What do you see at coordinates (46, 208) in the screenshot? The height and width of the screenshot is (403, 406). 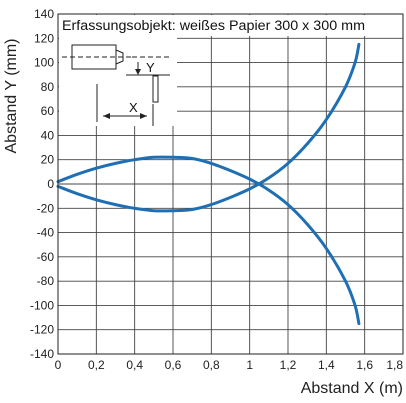 I see `y-tick-label: -20` at bounding box center [46, 208].